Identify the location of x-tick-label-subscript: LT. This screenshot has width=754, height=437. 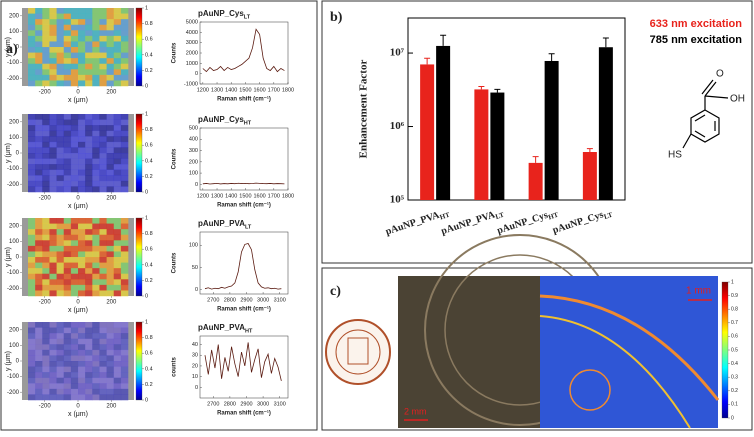
(499, 216).